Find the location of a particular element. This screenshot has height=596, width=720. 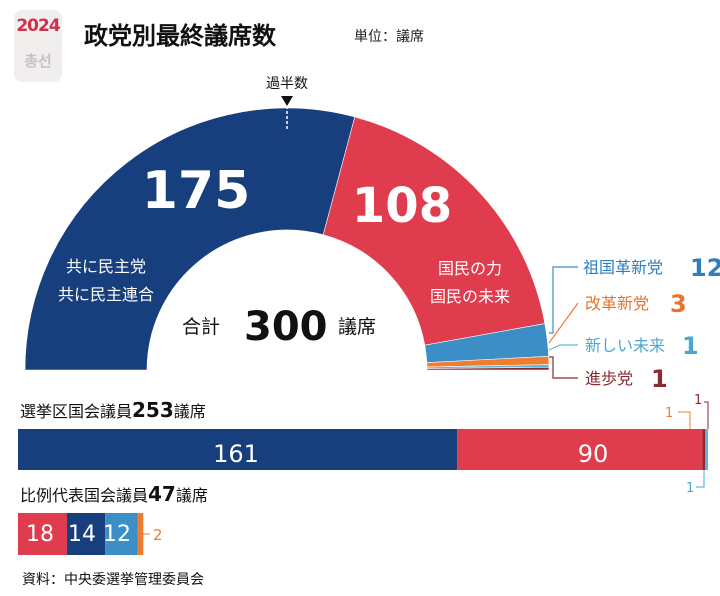

majority-marker is located at coordinates (287, 101).